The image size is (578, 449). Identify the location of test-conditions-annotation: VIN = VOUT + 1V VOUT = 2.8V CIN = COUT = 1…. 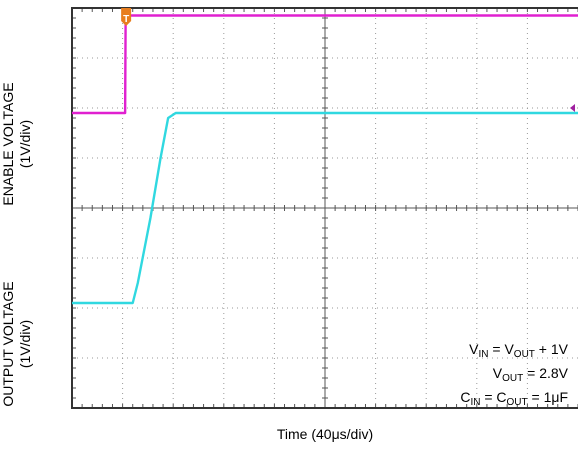
(514, 376).